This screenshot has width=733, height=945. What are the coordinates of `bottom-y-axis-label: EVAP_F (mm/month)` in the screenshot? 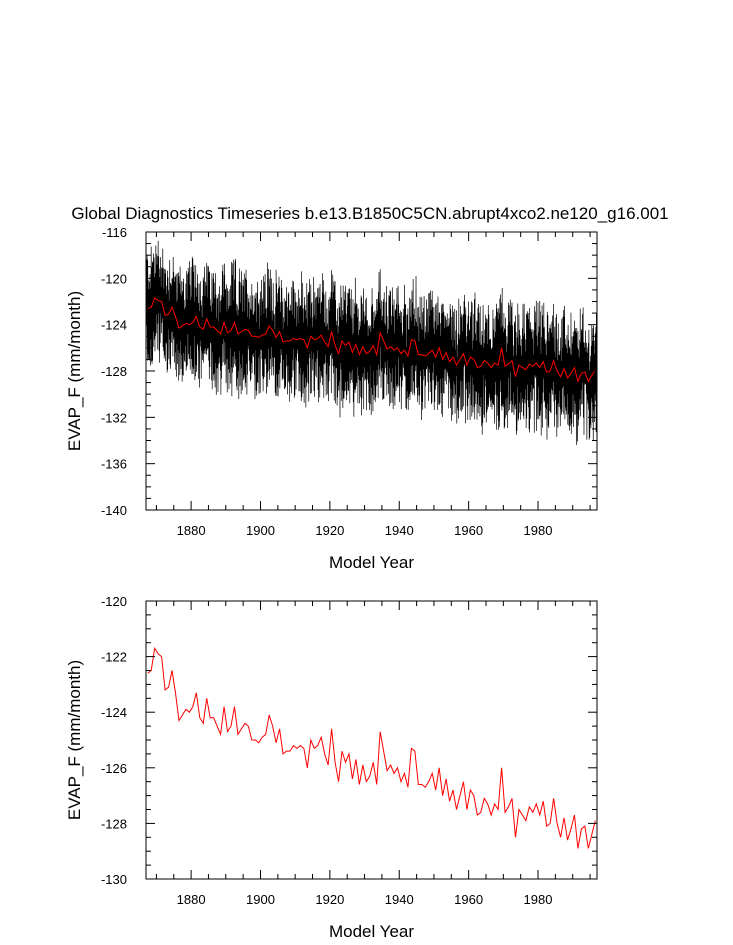 It's located at (74, 740).